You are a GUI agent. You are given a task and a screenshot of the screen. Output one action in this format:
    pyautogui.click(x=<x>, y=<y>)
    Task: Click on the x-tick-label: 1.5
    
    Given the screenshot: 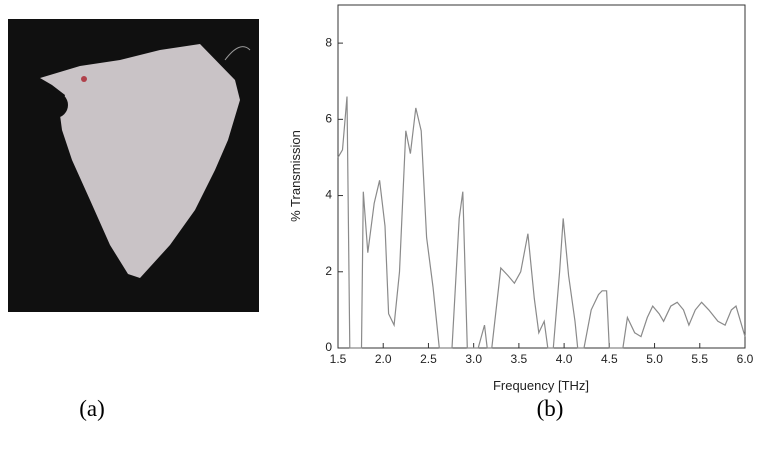 What is the action you would take?
    pyautogui.click(x=338, y=359)
    